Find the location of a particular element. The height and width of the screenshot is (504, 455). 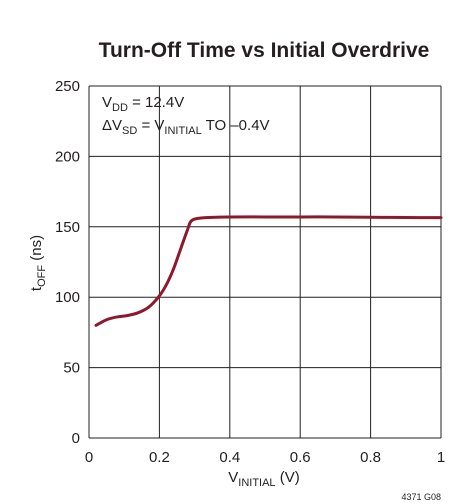

x-tick-label: 0.4 is located at coordinates (229, 457).